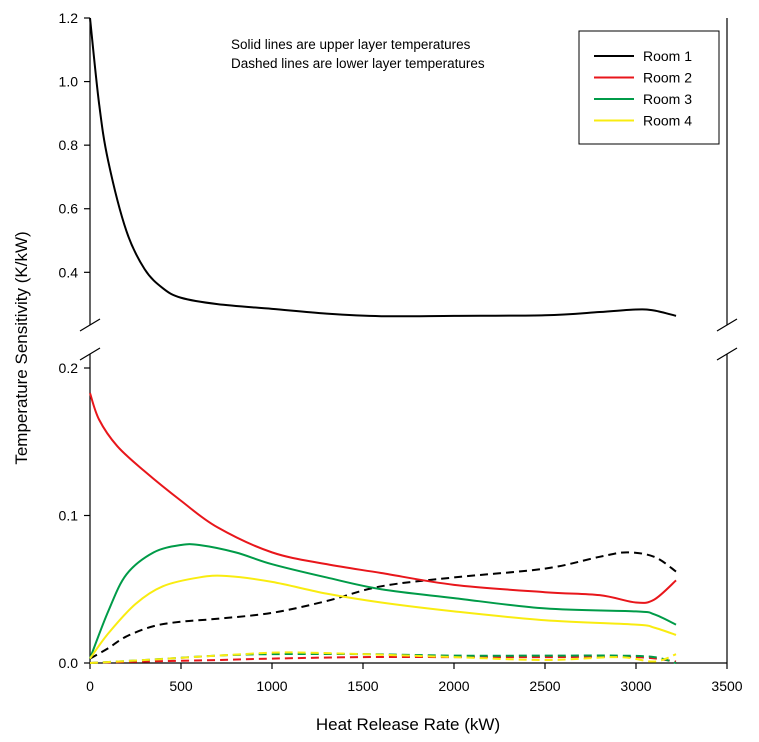  What do you see at coordinates (90, 686) in the screenshot?
I see `x-tick-label: 0` at bounding box center [90, 686].